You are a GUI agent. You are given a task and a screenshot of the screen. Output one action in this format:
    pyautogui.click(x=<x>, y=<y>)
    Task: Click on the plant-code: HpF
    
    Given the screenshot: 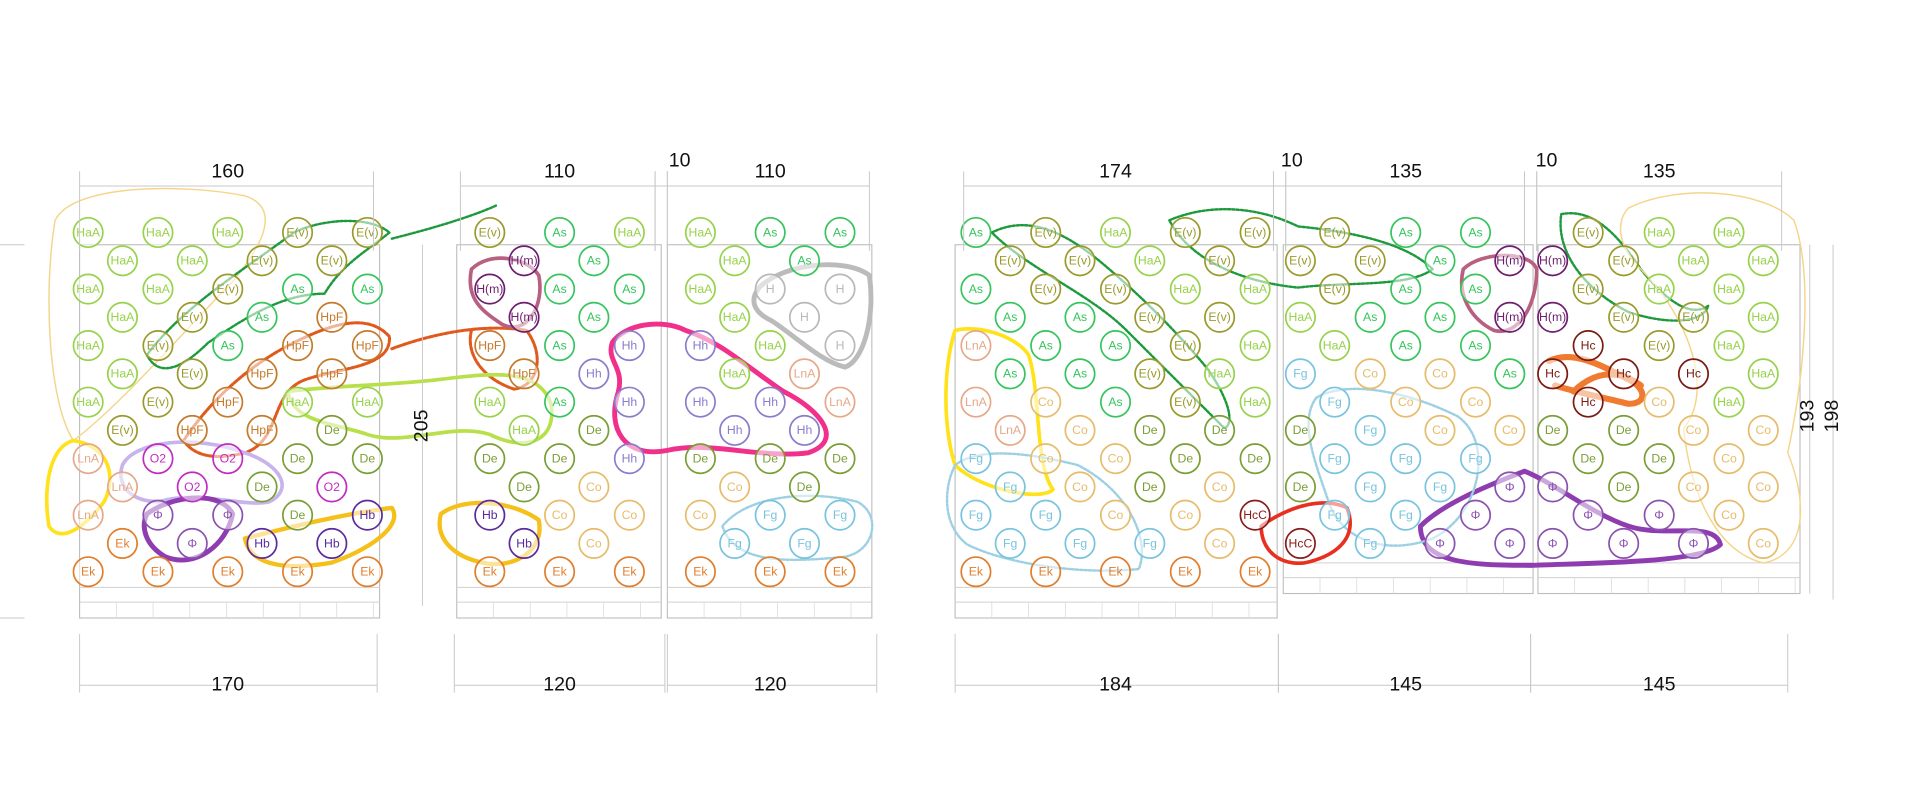 What is the action you would take?
    pyautogui.click(x=489, y=345)
    